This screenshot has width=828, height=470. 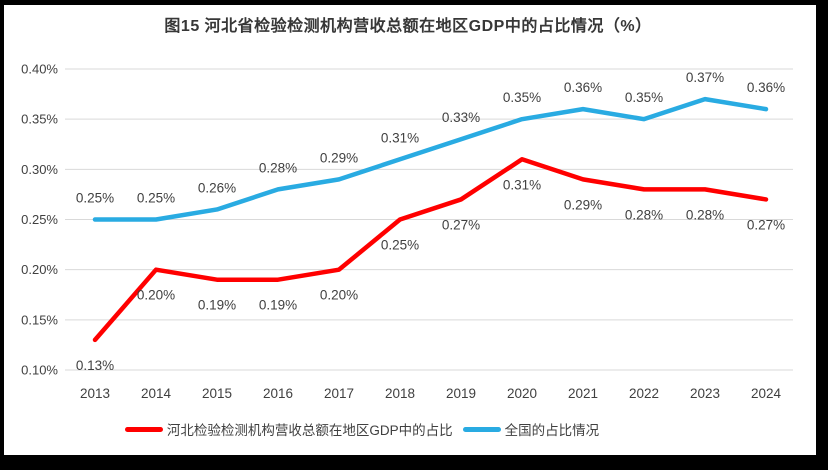 What do you see at coordinates (400, 393) in the screenshot?
I see `x-axis-tick-label: 2018` at bounding box center [400, 393].